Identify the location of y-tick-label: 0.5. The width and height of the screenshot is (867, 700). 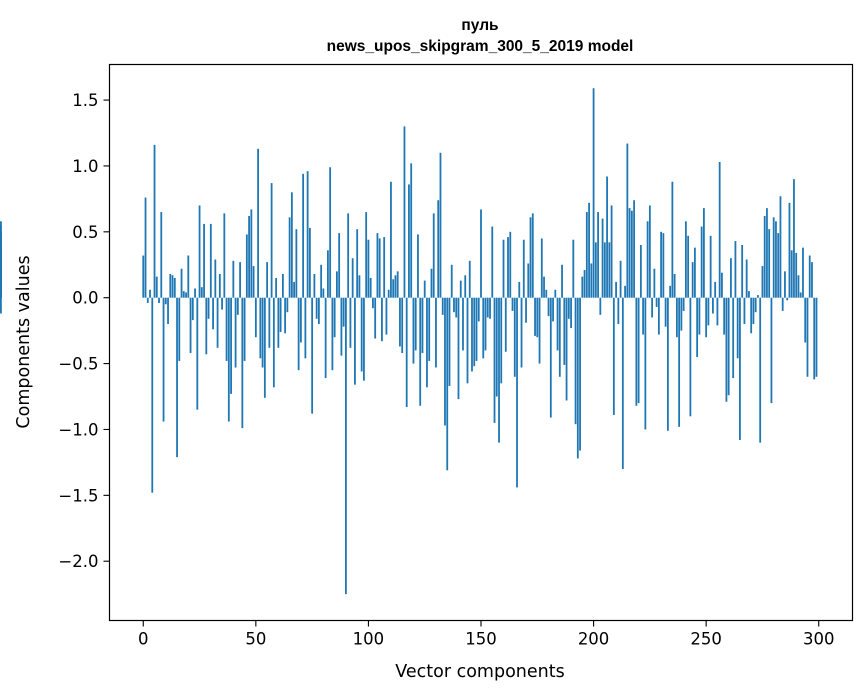
(85, 232).